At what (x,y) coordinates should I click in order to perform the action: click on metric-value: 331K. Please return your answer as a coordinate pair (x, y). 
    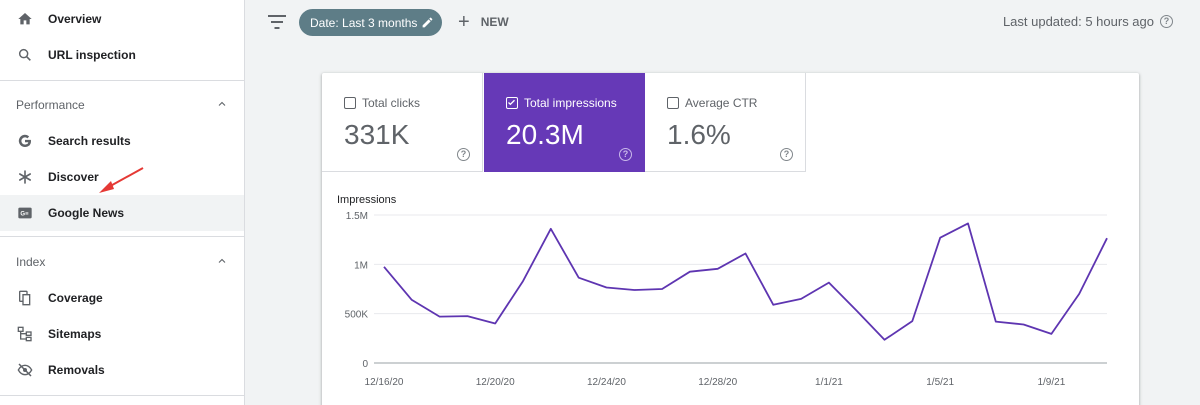
    Looking at the image, I should click on (377, 134).